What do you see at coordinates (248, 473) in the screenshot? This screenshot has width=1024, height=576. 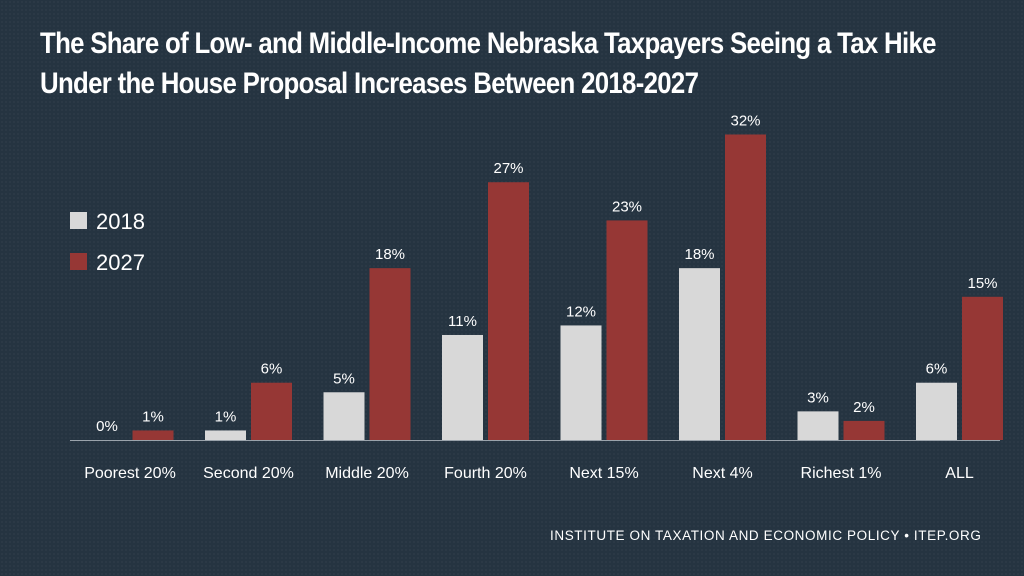 I see `x-tick-label-1: Second 20%` at bounding box center [248, 473].